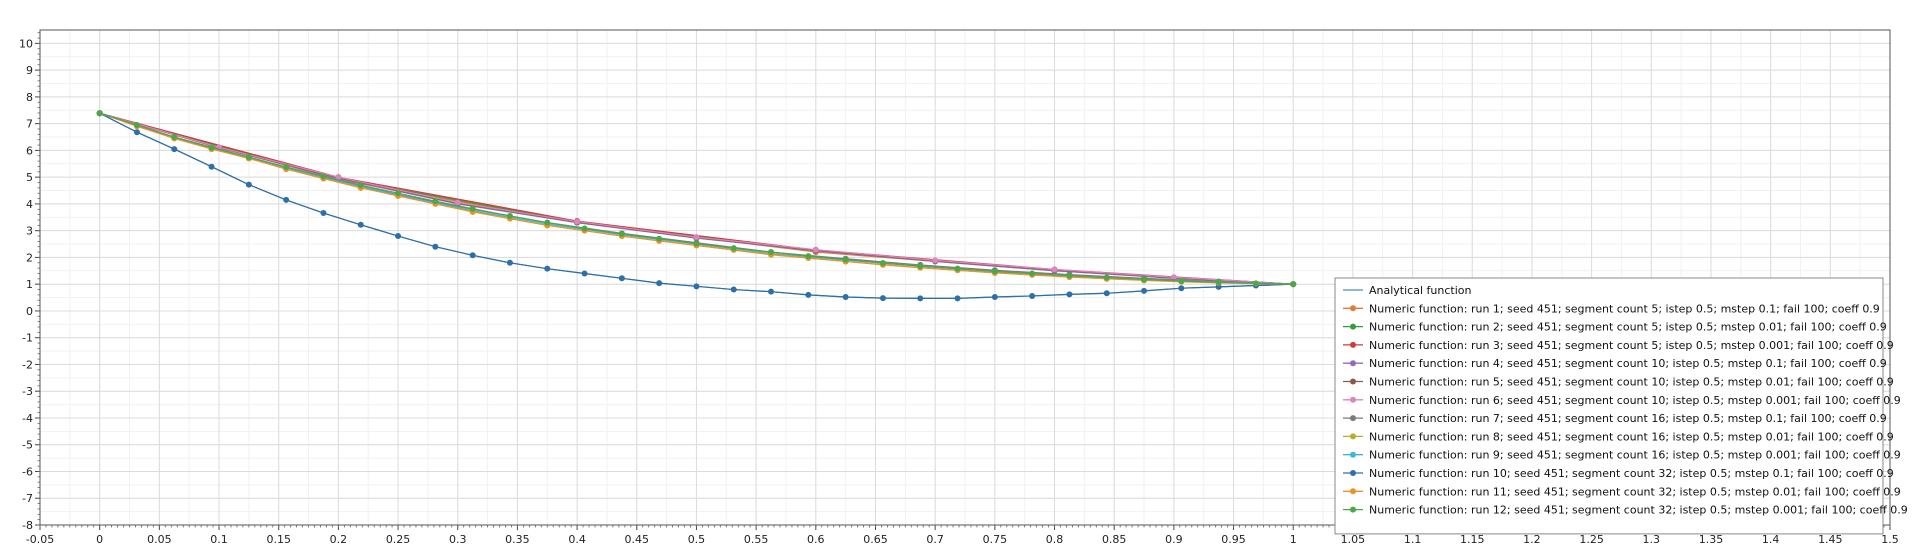  Describe the element at coordinates (1771, 539) in the screenshot. I see `x-tick-label: 1.4` at that location.